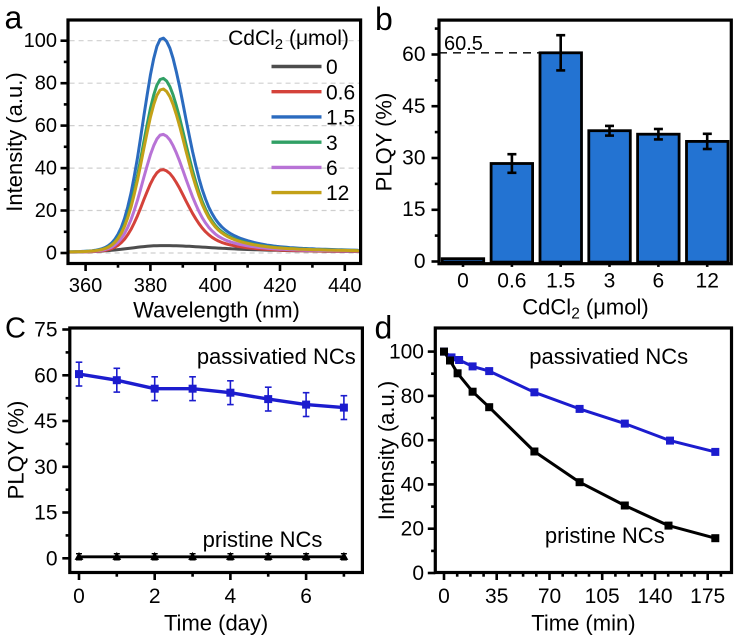 This screenshot has width=745, height=642. What do you see at coordinates (150, 286) in the screenshot?
I see `svg-text: 380` at bounding box center [150, 286].